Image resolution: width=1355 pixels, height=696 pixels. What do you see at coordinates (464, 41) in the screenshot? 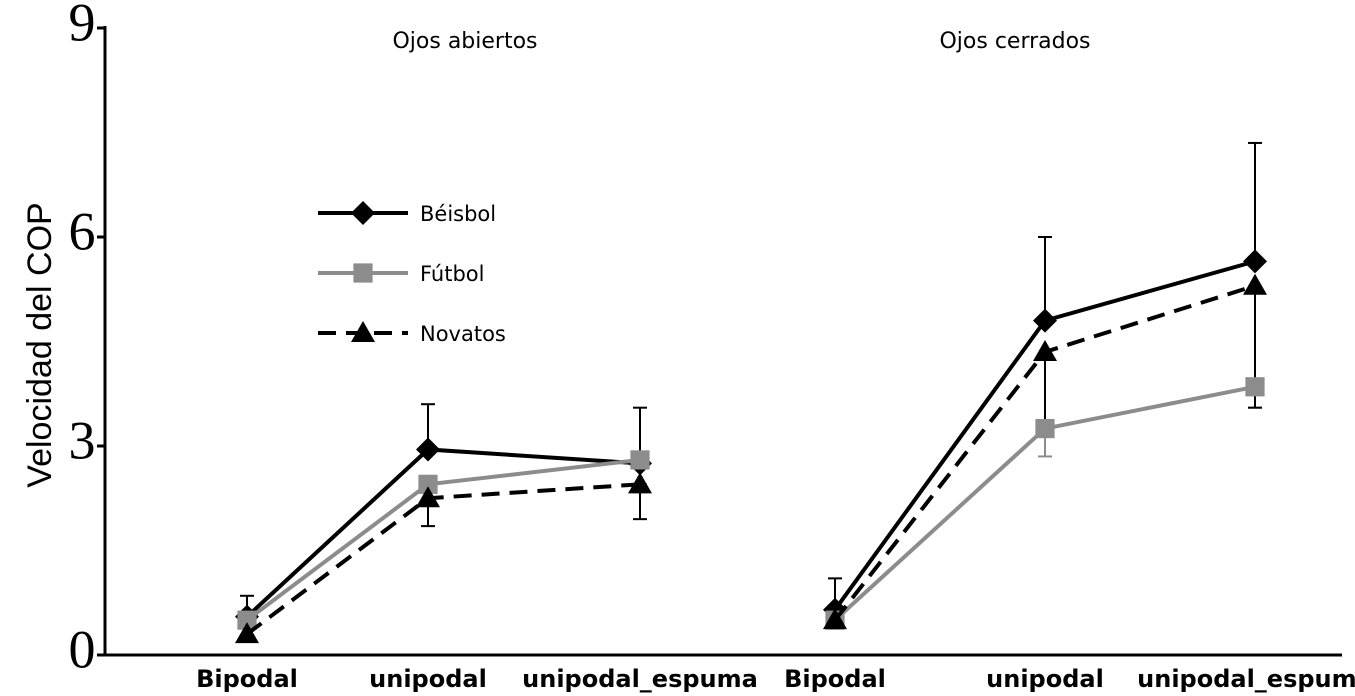
I see `group-title: Ojos abiertos` at bounding box center [464, 41].